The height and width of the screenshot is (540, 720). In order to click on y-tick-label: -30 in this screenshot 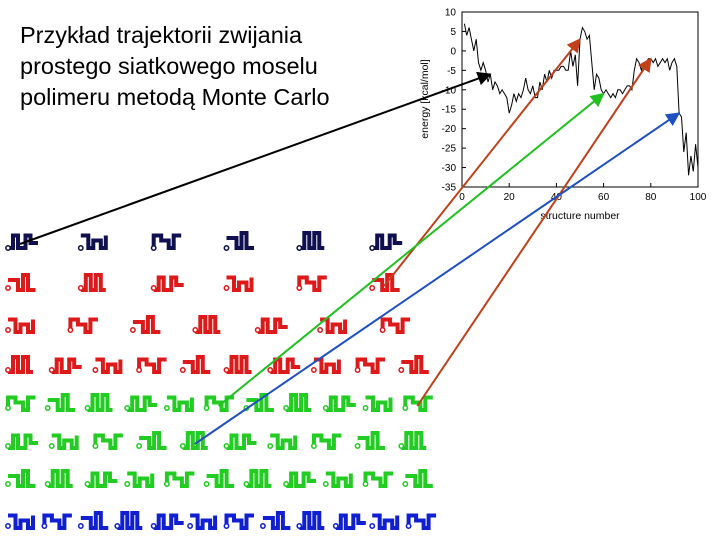, I will do `click(449, 168)`.